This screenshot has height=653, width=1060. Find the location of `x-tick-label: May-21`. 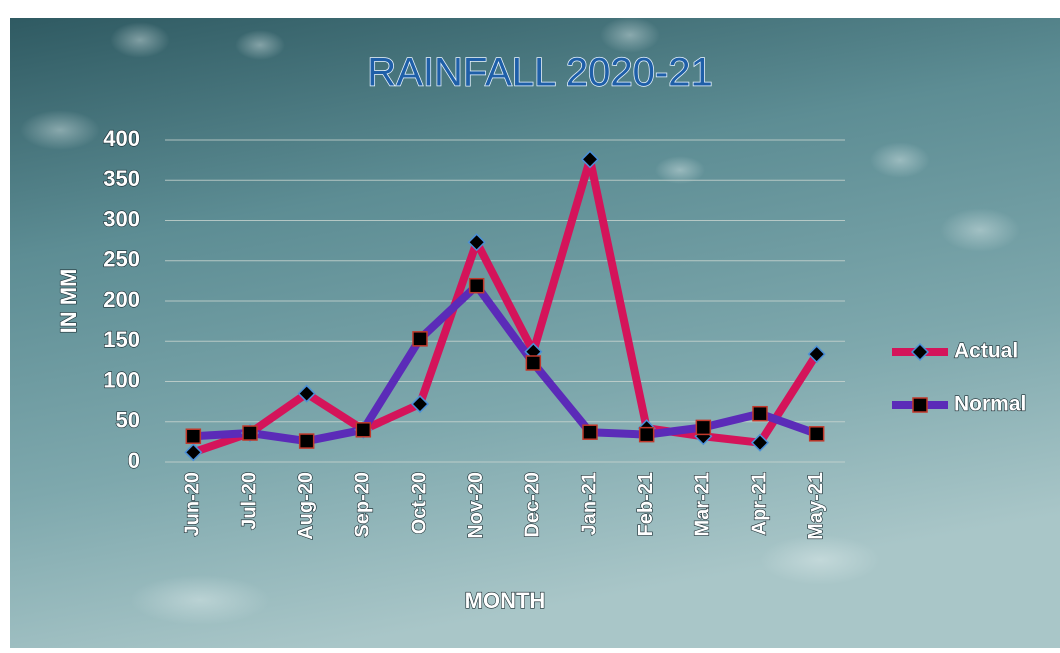

x-tick-label: May-21 is located at coordinates (816, 506).